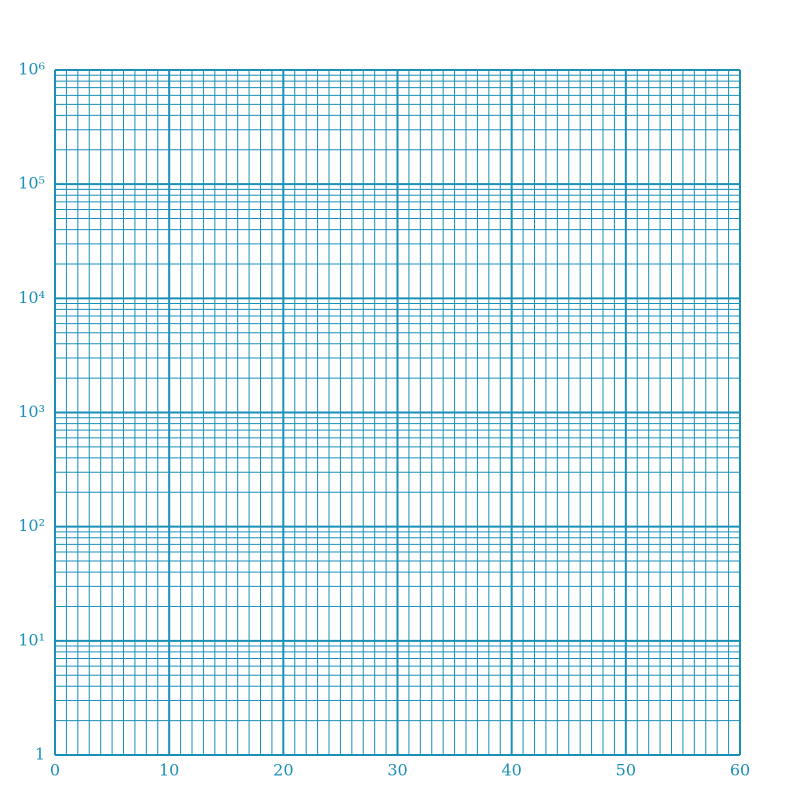 The image size is (800, 800). Describe the element at coordinates (397, 770) in the screenshot. I see `x-tick-label: 30` at that location.